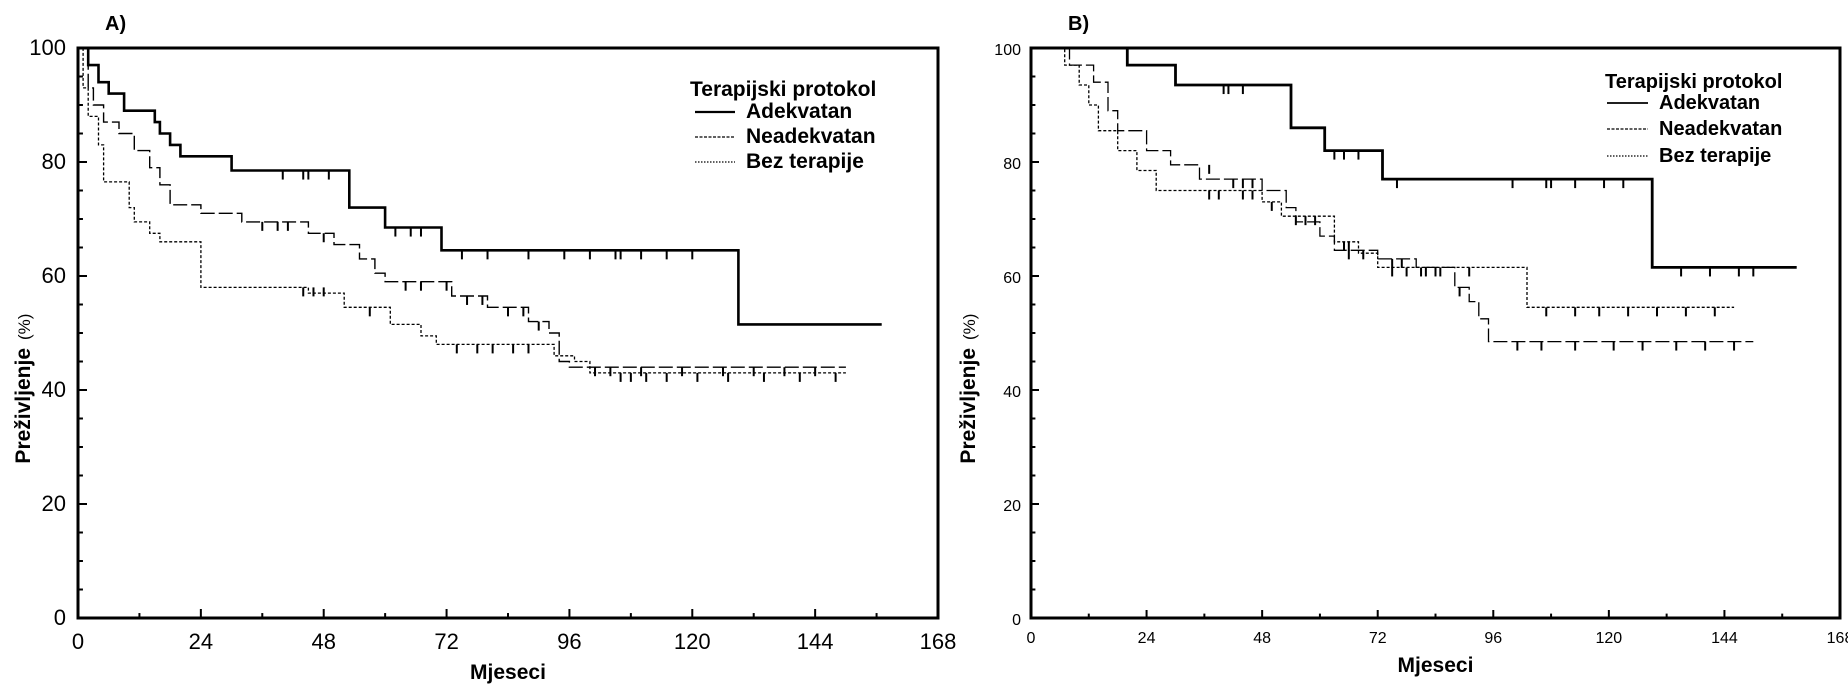  Describe the element at coordinates (1078, 24) in the screenshot. I see `panel-b-label: B)` at that location.